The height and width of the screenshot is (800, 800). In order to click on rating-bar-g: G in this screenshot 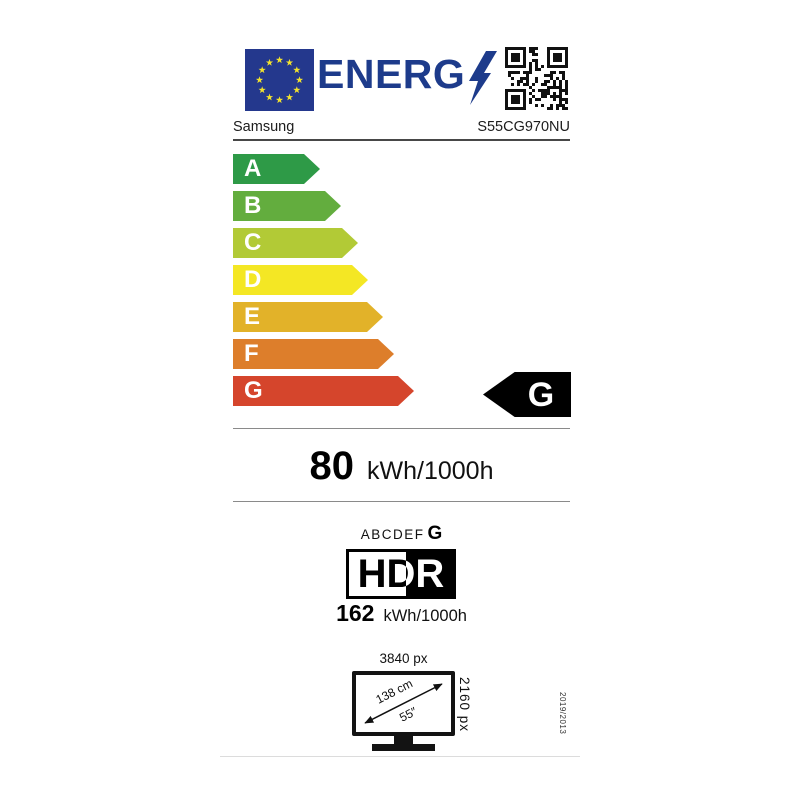, I will do `click(323, 391)`.